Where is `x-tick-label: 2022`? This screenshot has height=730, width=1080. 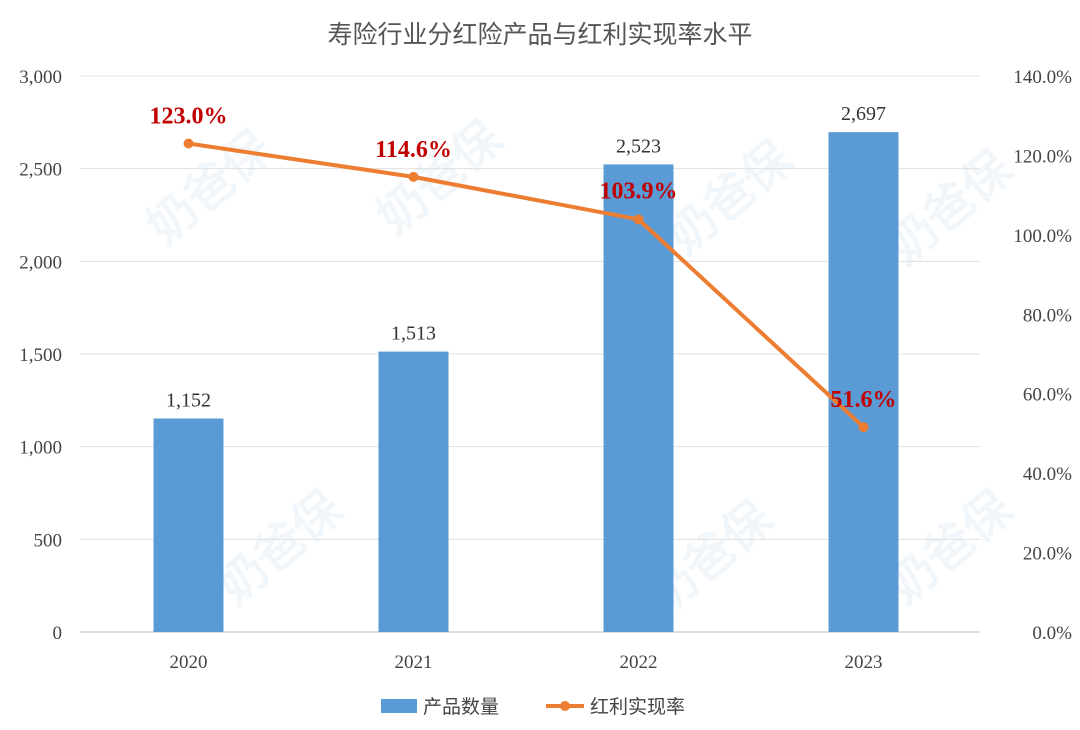
x-tick-label: 2022 is located at coordinates (639, 662).